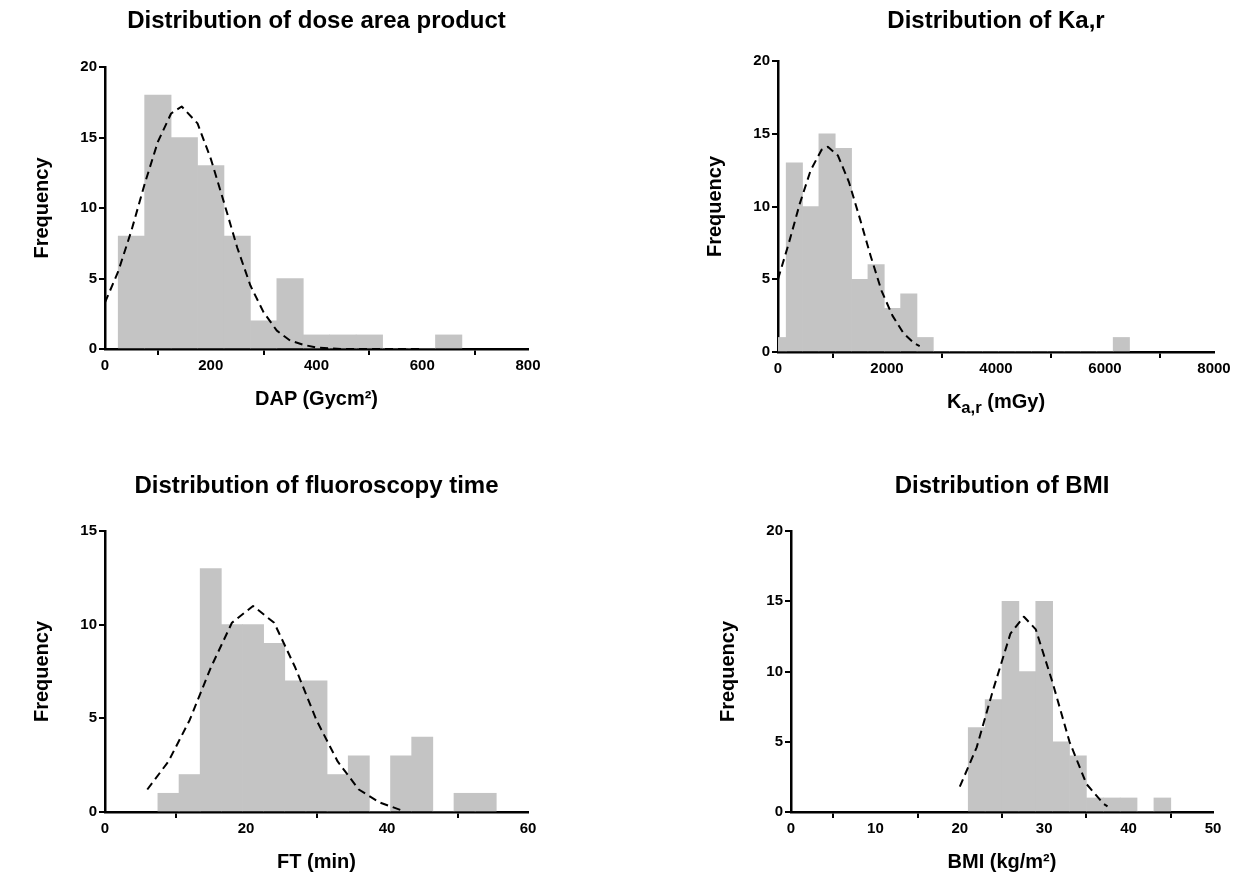 Image resolution: width=1245 pixels, height=887 pixels. What do you see at coordinates (316, 20) in the screenshot?
I see `chart-title: Distribution of dose area product` at bounding box center [316, 20].